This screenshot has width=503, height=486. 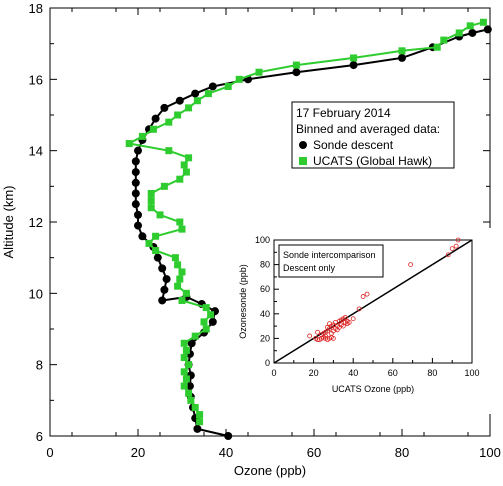 What do you see at coordinates (267, 363) in the screenshot?
I see `inset-y-tick-label: 0` at bounding box center [267, 363].